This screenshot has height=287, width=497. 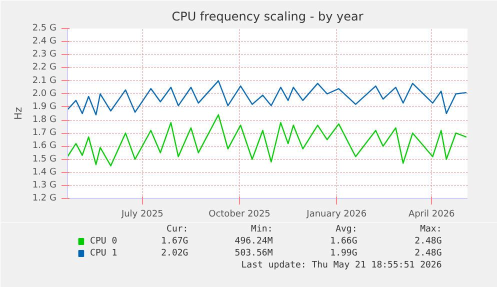 What do you see at coordinates (344, 241) in the screenshot?
I see `text: 1.66G` at bounding box center [344, 241].